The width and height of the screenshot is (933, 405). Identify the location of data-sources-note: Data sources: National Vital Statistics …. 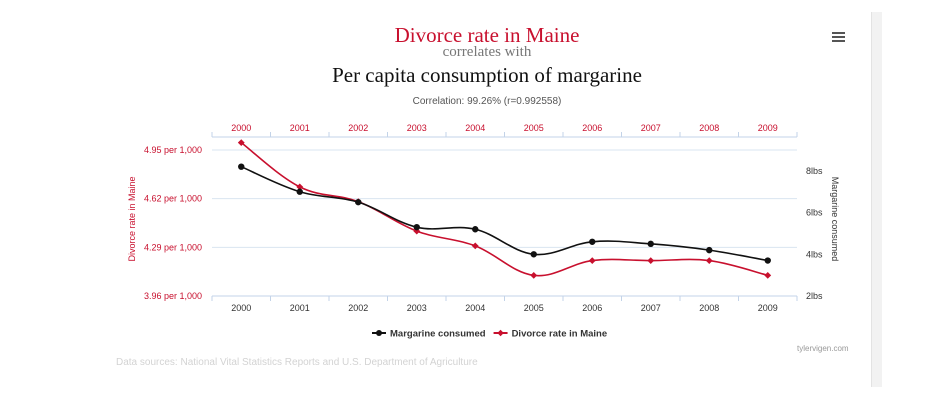
(297, 362).